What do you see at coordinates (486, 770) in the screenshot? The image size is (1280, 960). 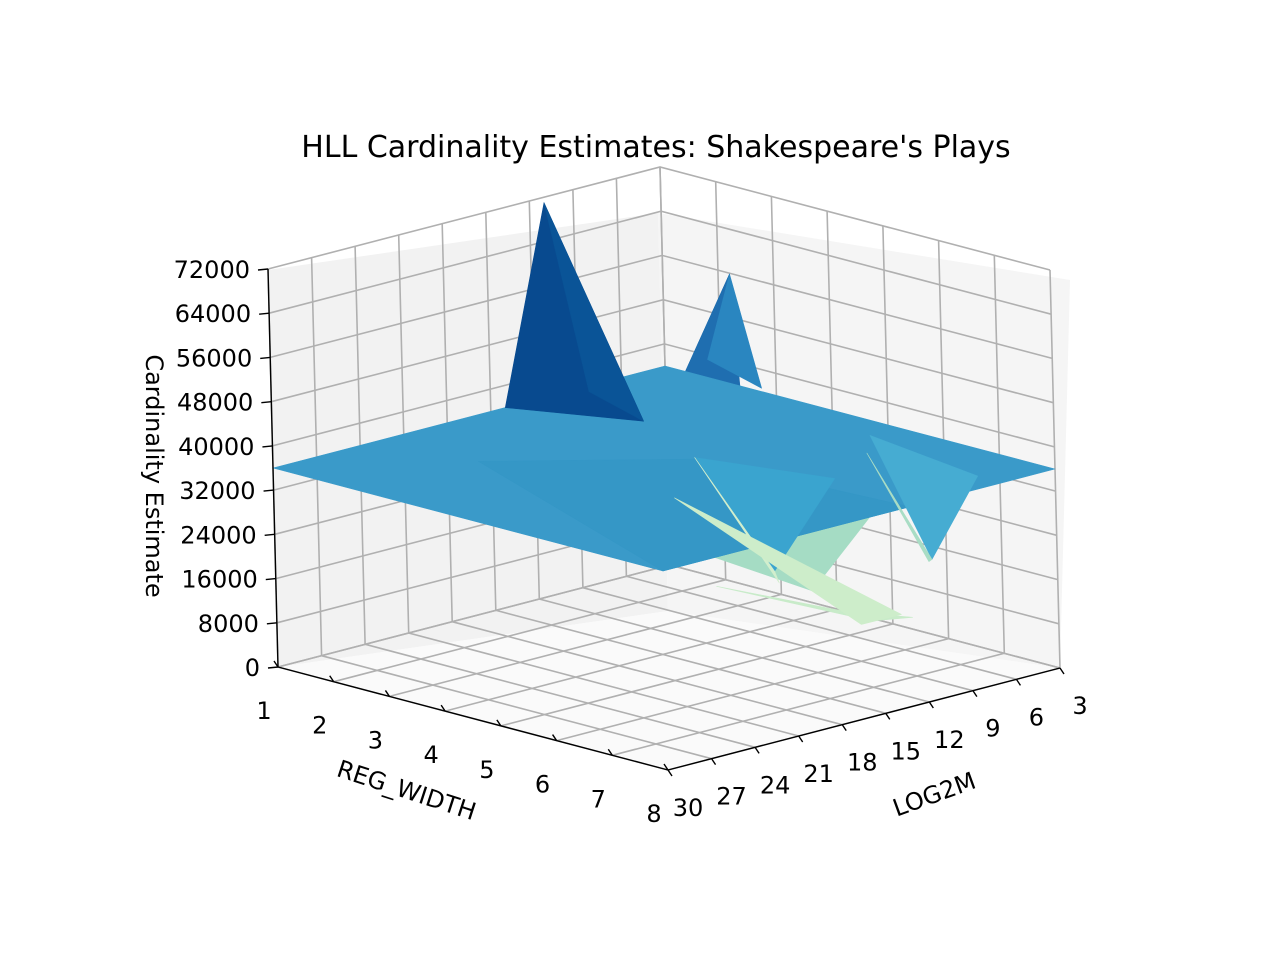 I see `y-tick-label: 5` at bounding box center [486, 770].